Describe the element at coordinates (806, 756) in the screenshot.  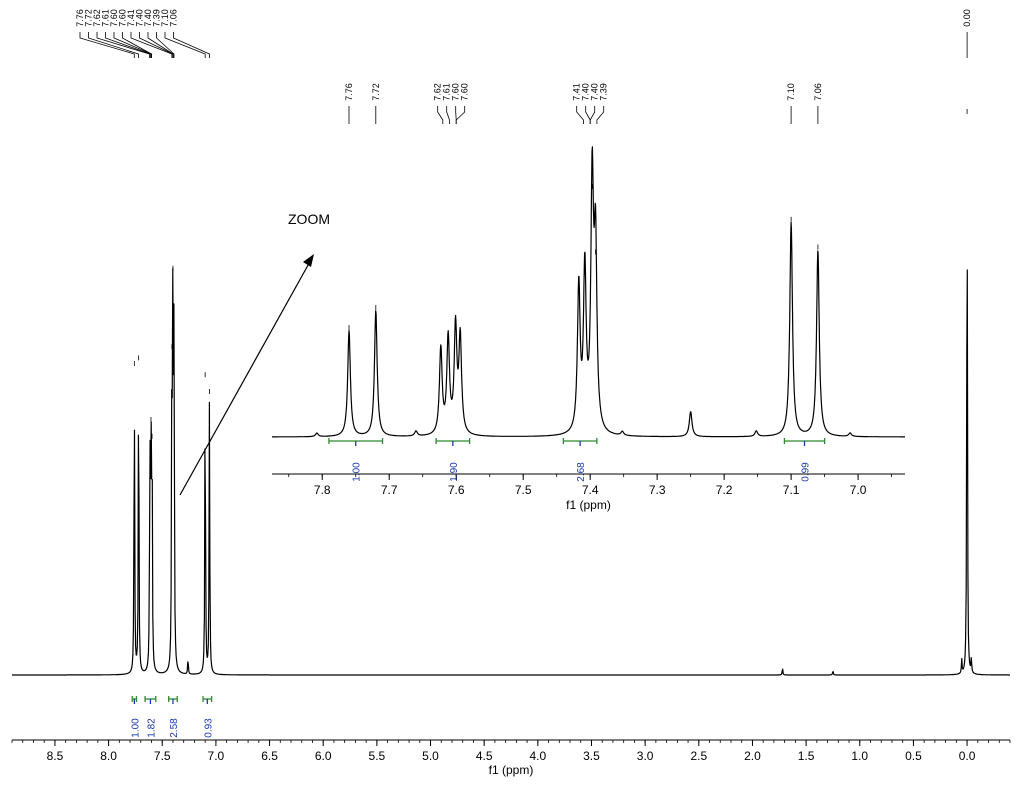
I see `main-tick-label: 1.5` at that location.